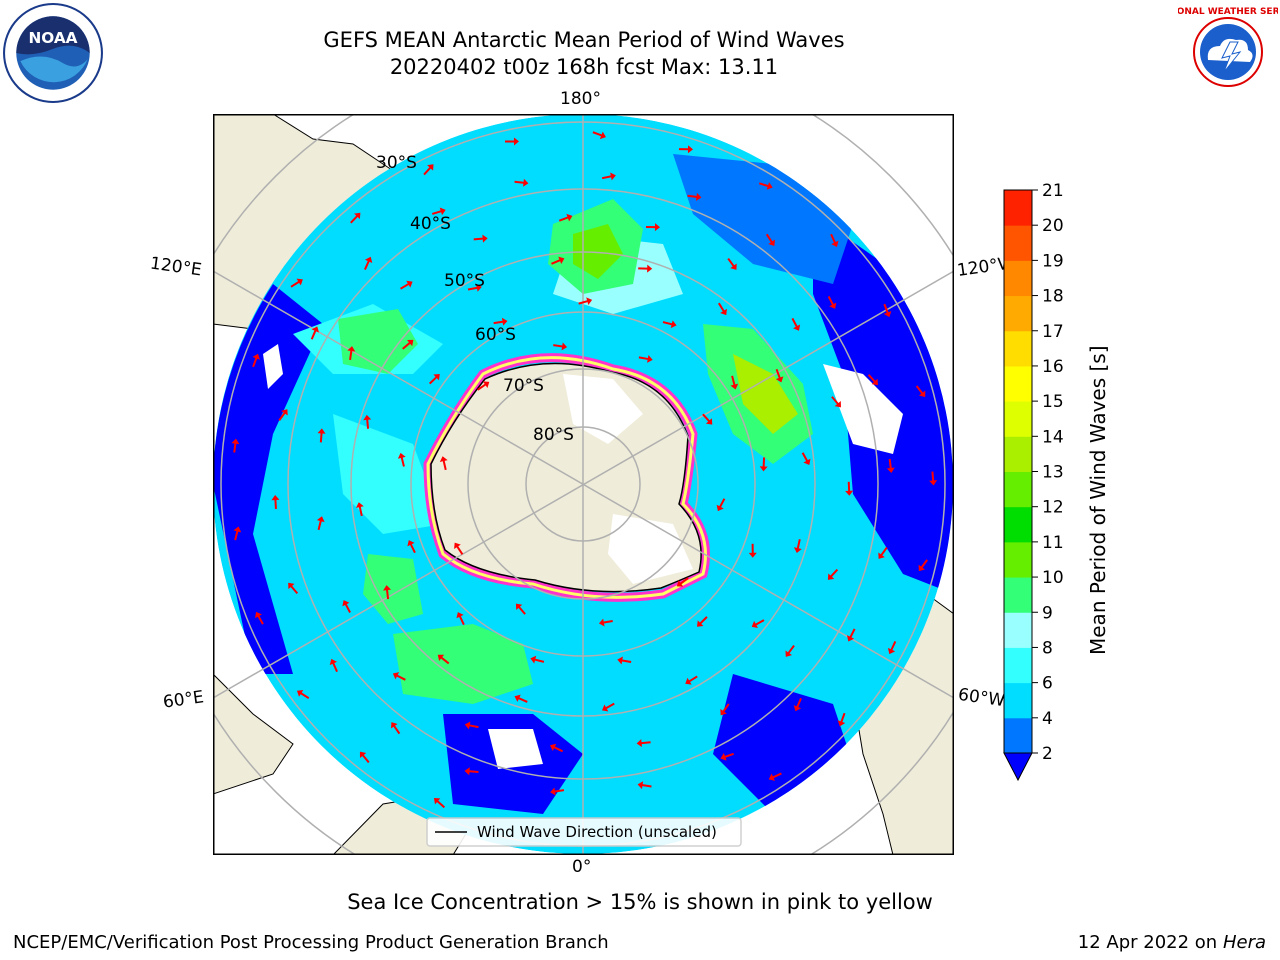 This screenshot has height=960, width=1280. Describe the element at coordinates (650, 549) in the screenshot. I see `ice-shelf-weddell` at that location.